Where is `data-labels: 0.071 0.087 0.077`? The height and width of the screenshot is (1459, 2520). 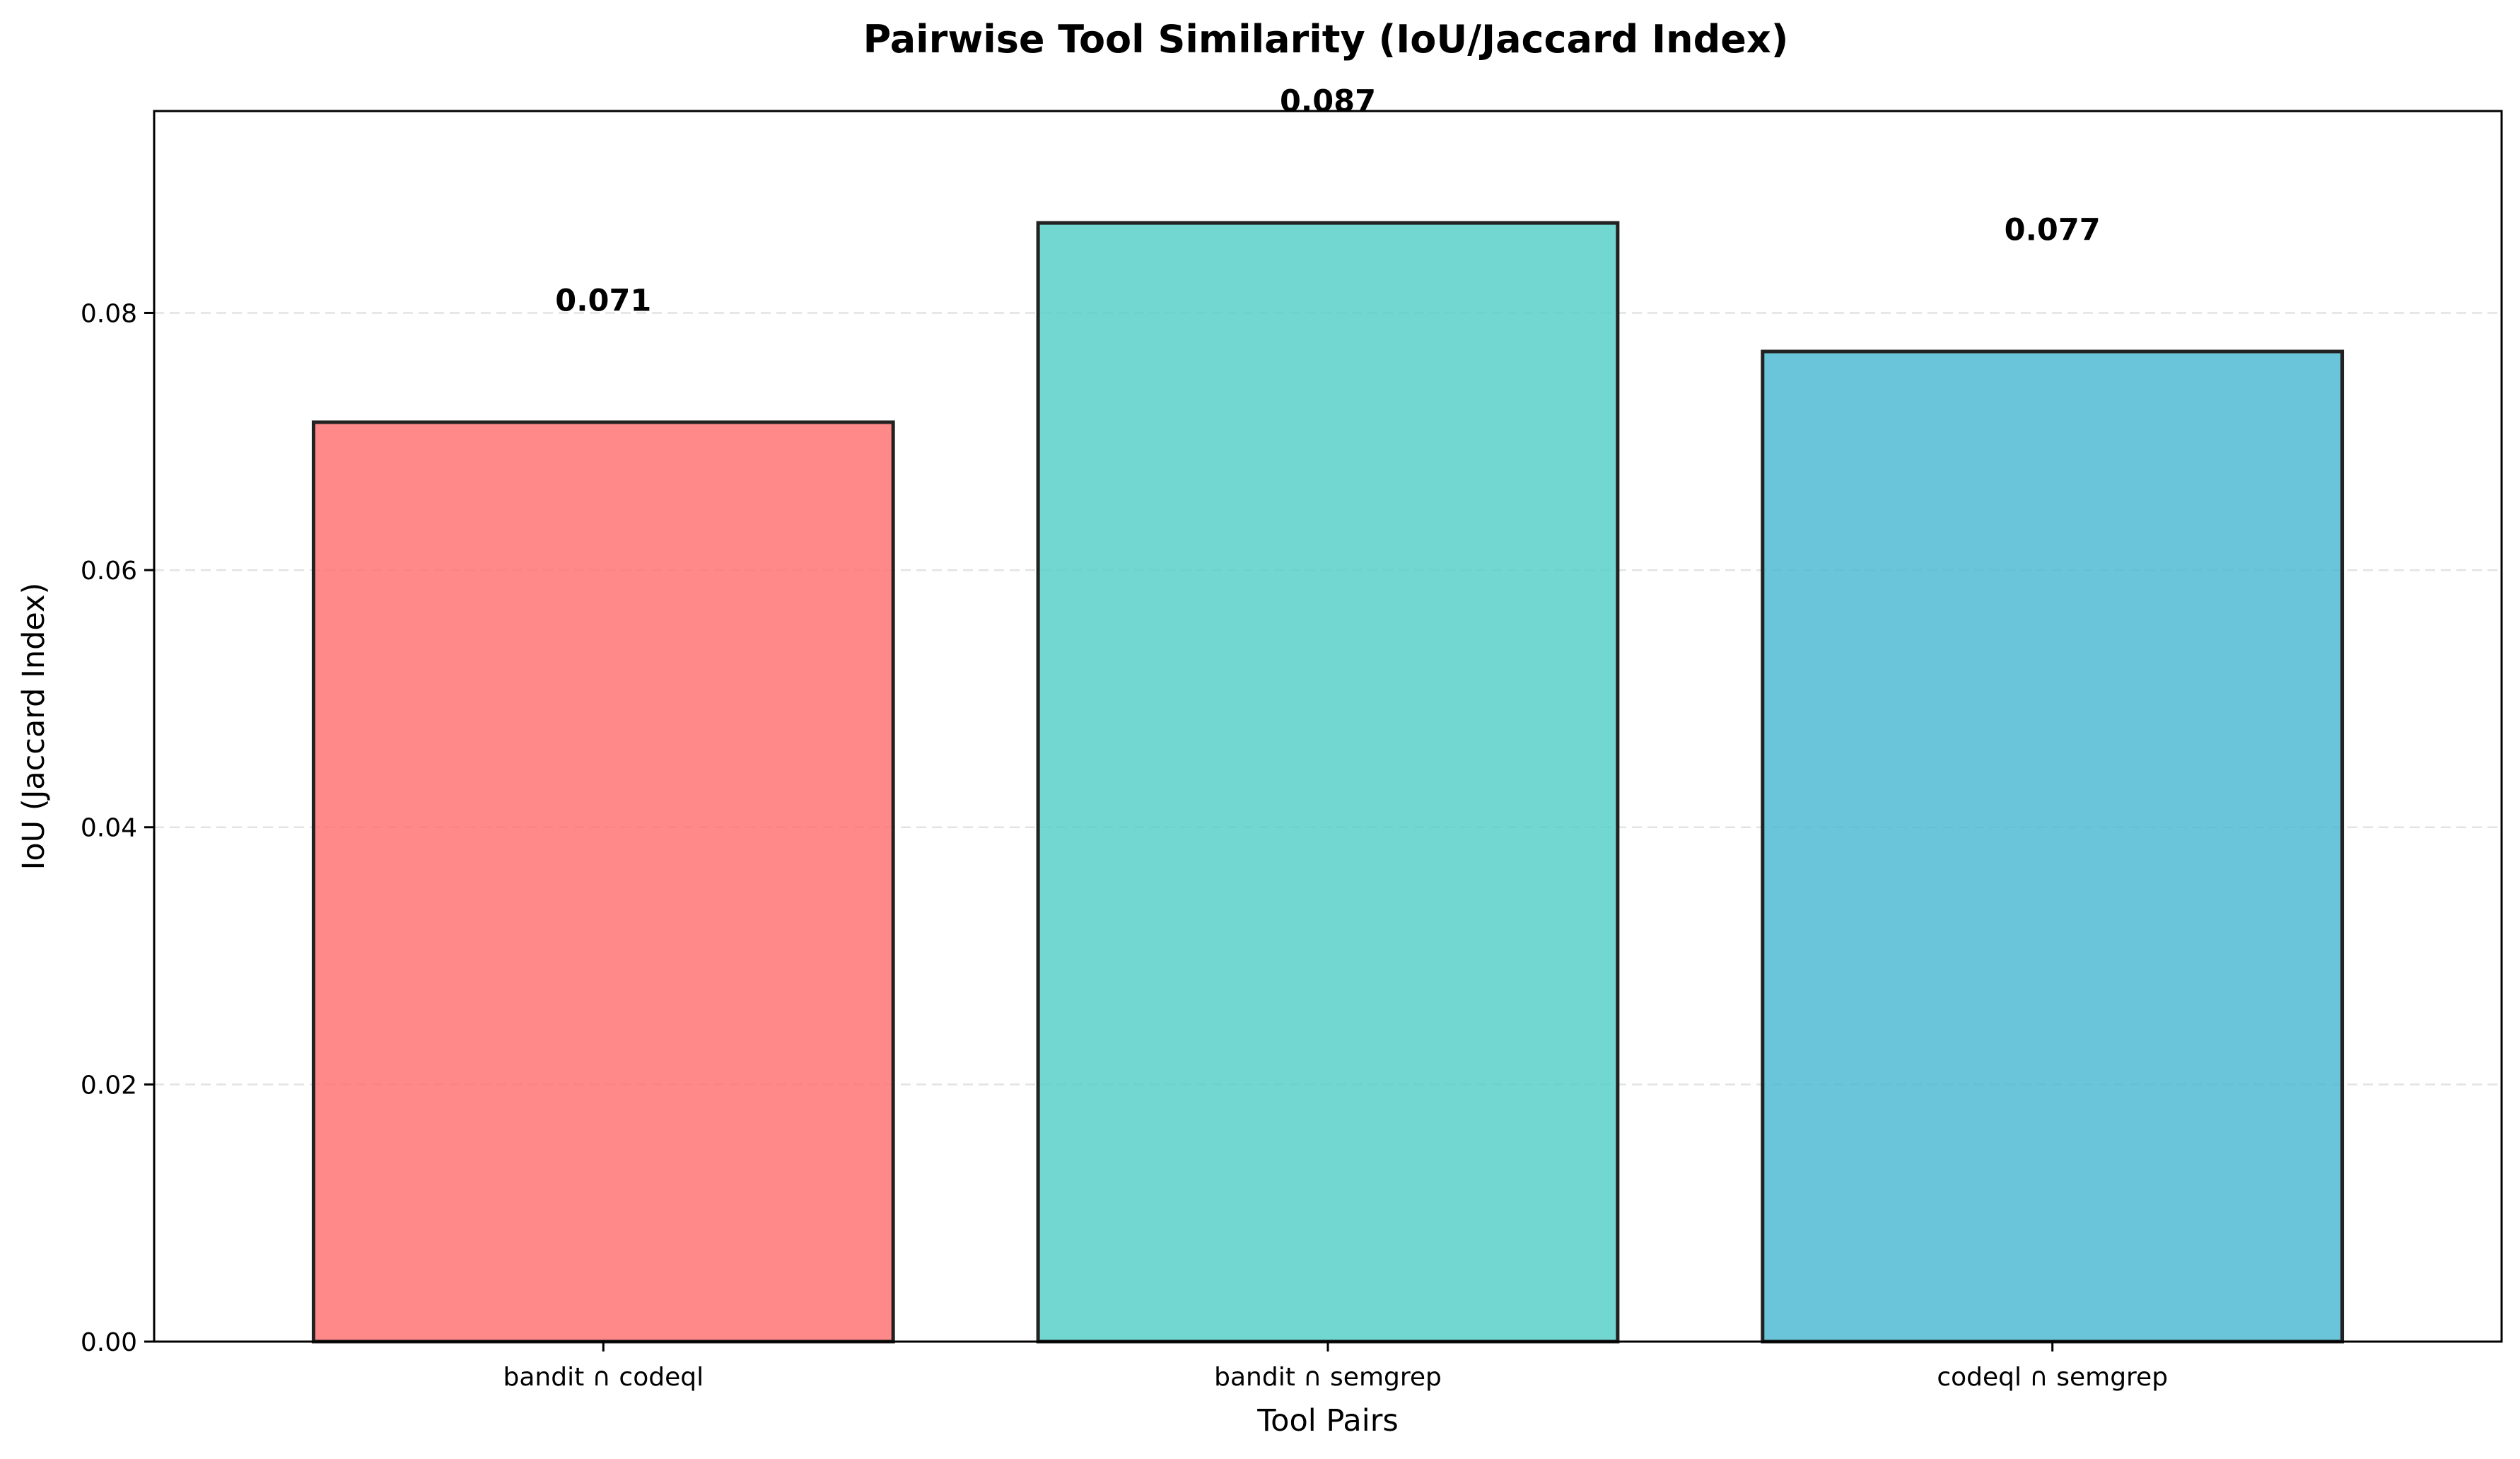
data-labels: 0.071 0.087 0.077 is located at coordinates (1327, 200).